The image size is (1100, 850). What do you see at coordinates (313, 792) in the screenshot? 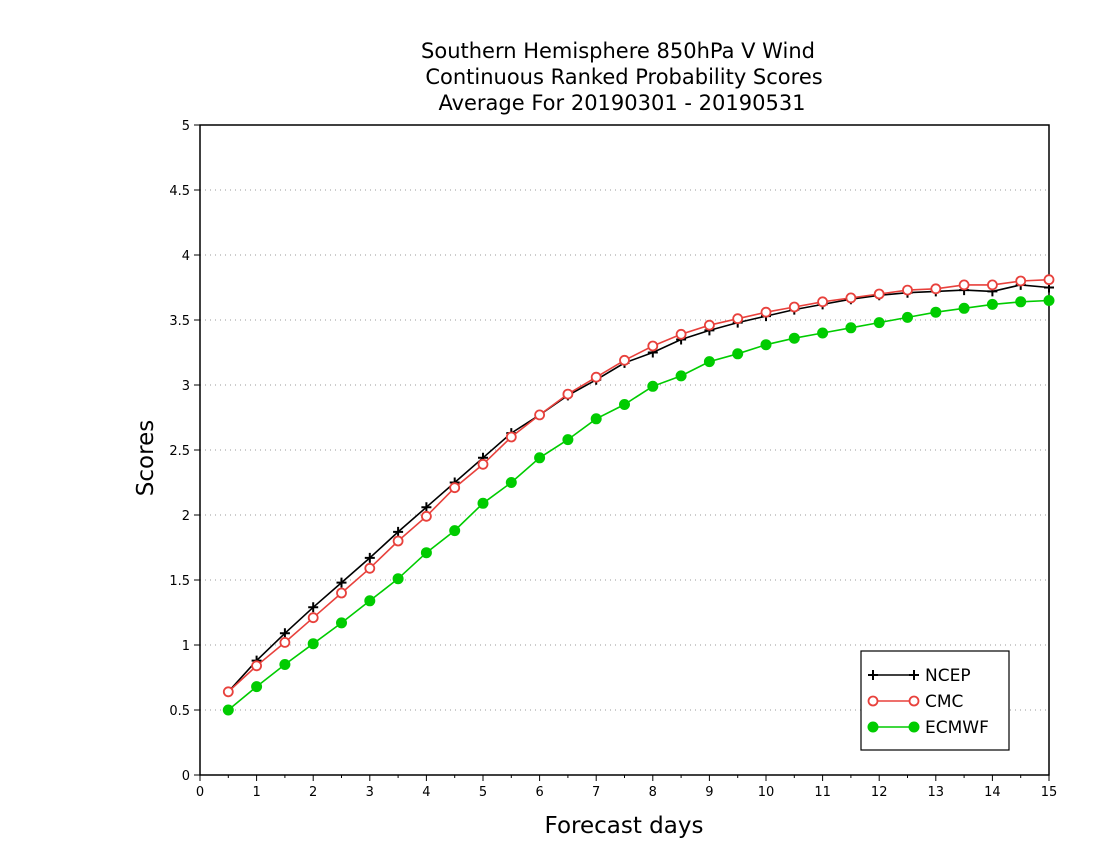
I see `x-tick-label: 2` at bounding box center [313, 792].